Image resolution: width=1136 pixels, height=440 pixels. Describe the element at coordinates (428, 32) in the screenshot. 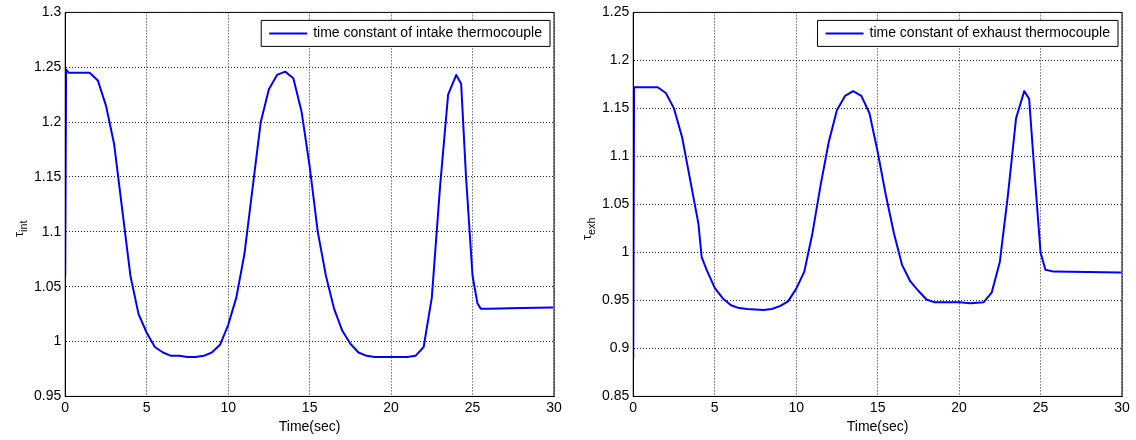

I see `legend-label: time constant of intake thermocouple` at that location.